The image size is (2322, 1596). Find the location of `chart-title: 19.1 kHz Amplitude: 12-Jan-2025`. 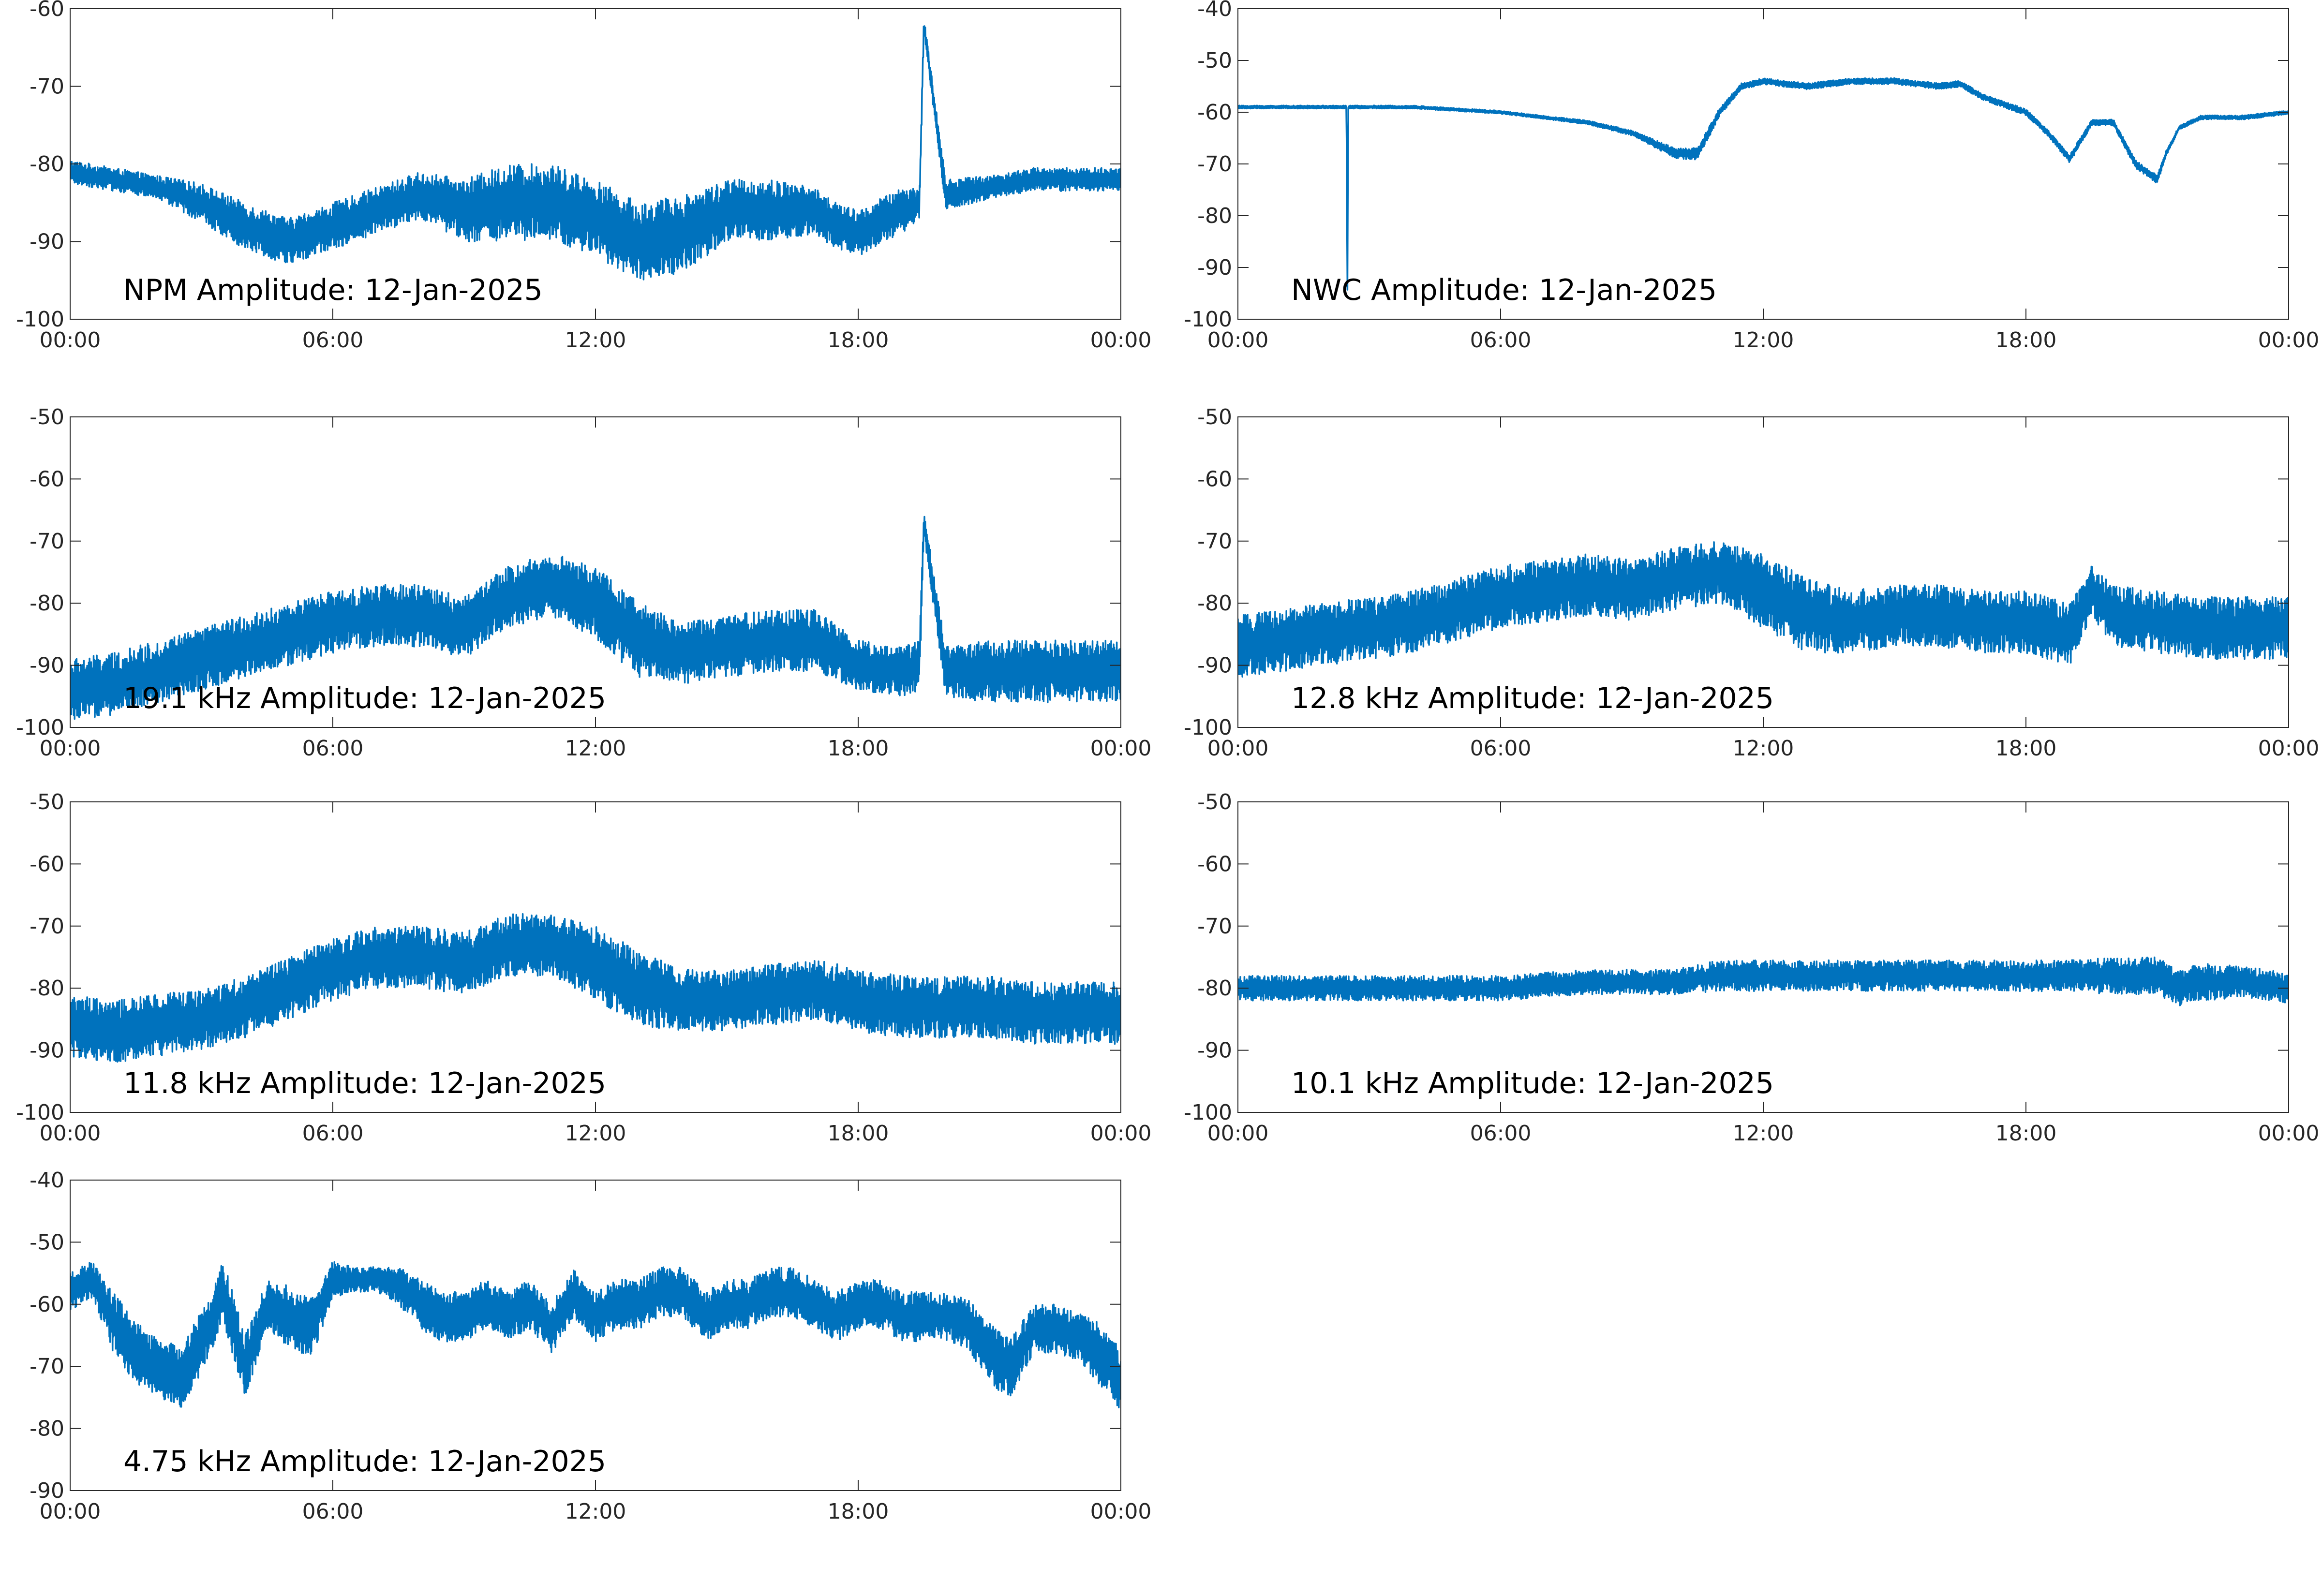

chart-title: 19.1 kHz Amplitude: 12-Jan-2025 is located at coordinates (364, 698).